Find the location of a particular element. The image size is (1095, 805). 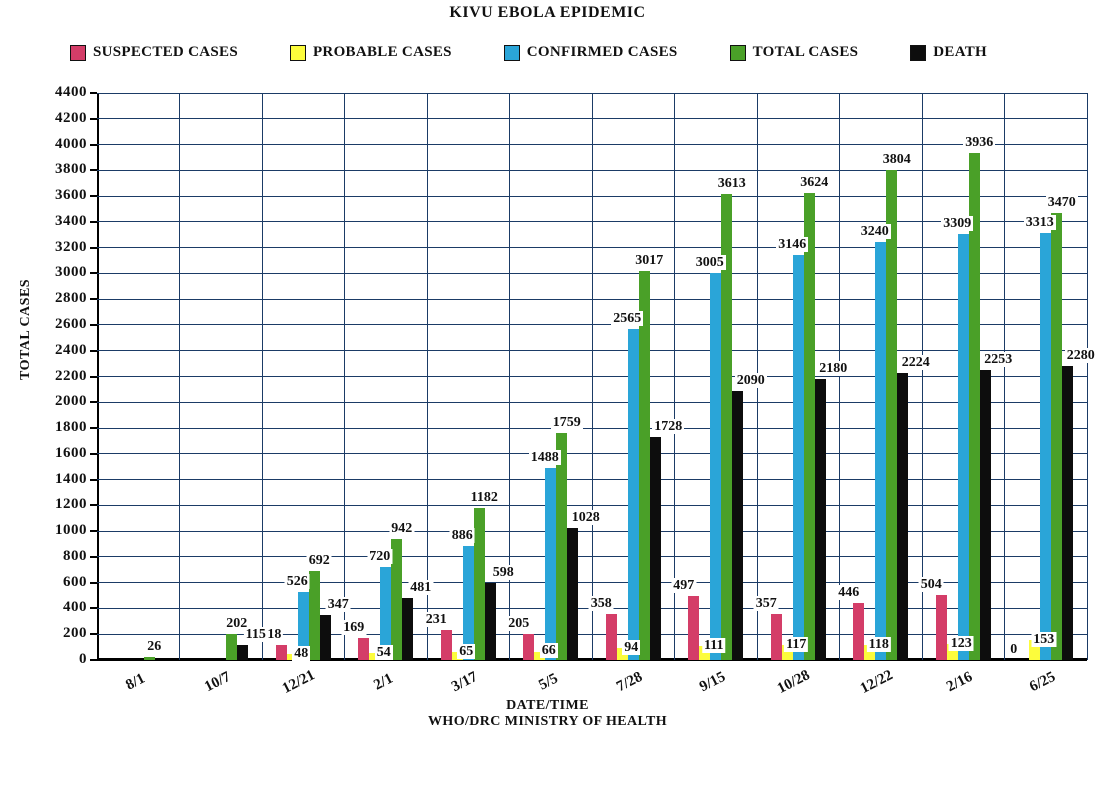

bar-value-label: 3470 is located at coordinates (1061, 202).